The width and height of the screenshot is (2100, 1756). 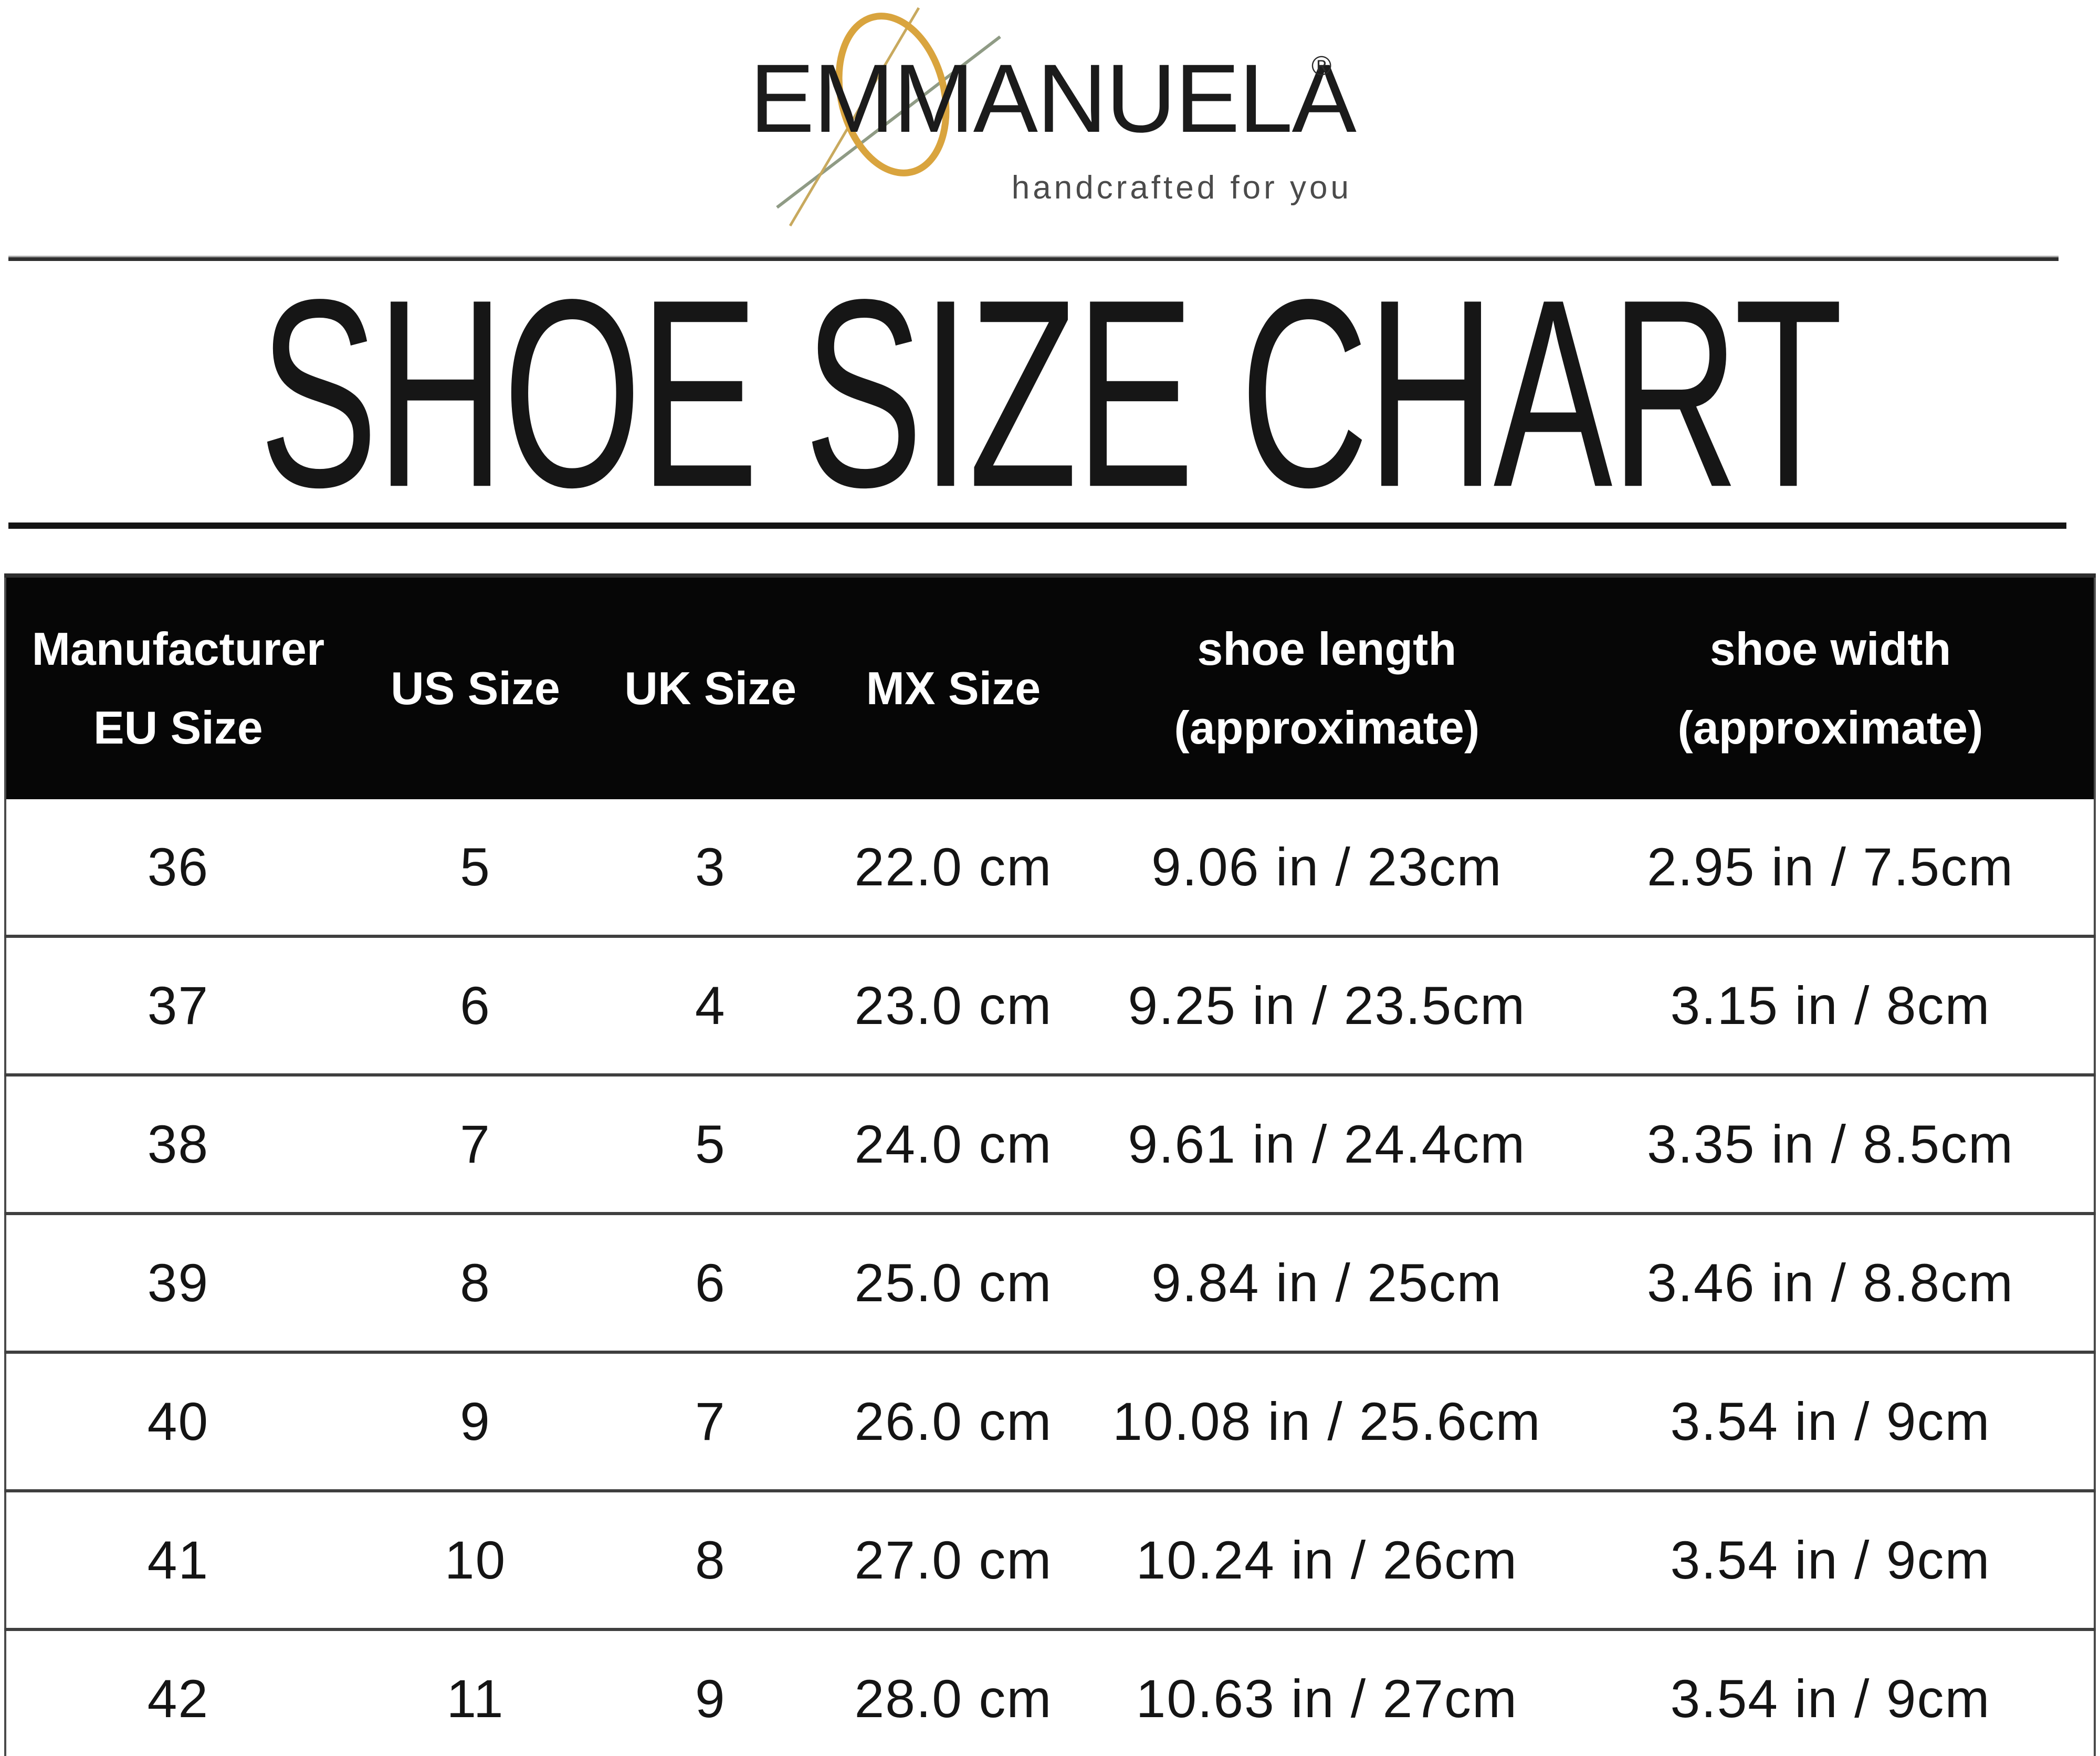 I want to click on header-uk-size: UK Size, so click(x=711, y=688).